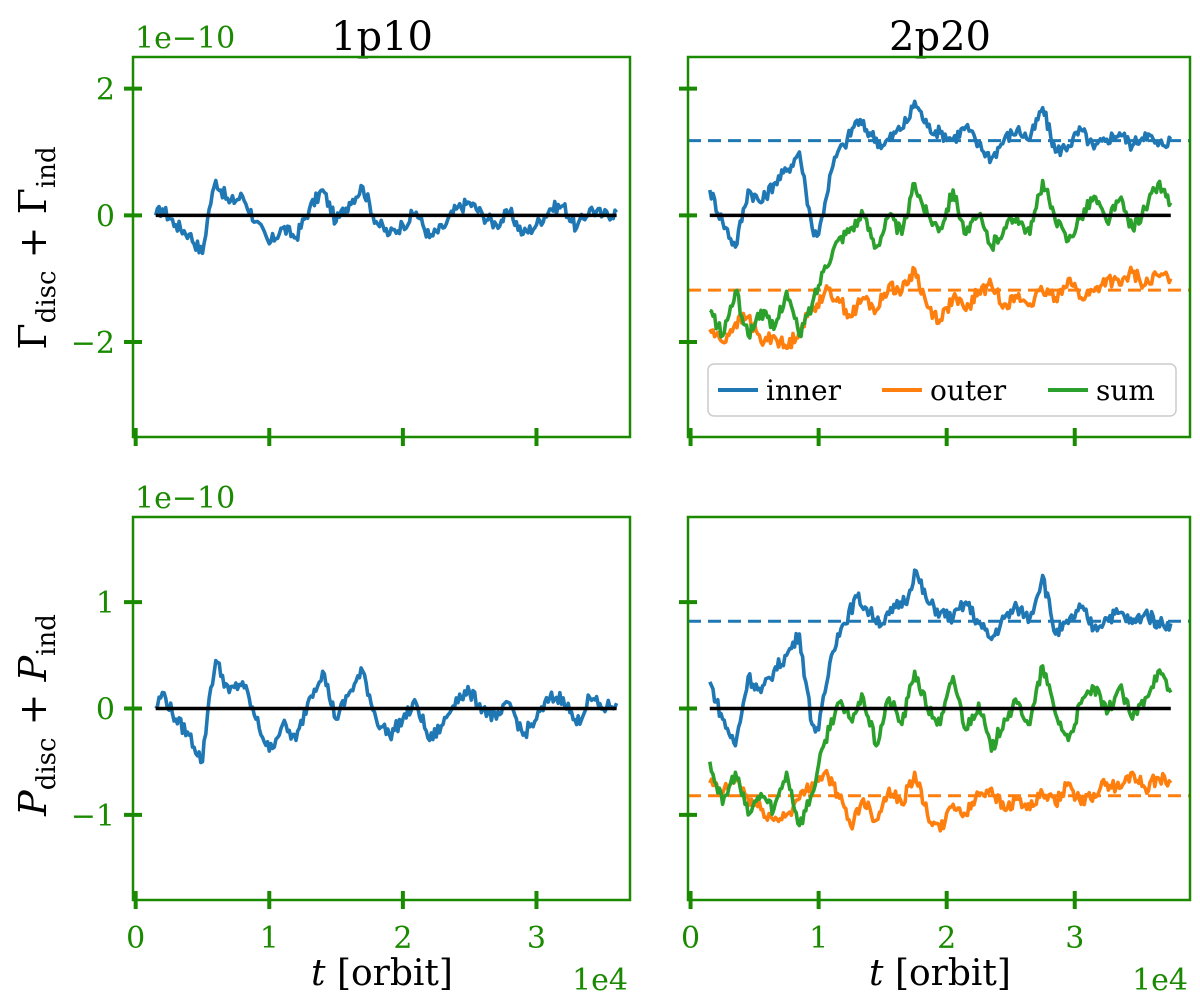 The image size is (1200, 1005). I want to click on legend-outer-label: outer, so click(968, 390).